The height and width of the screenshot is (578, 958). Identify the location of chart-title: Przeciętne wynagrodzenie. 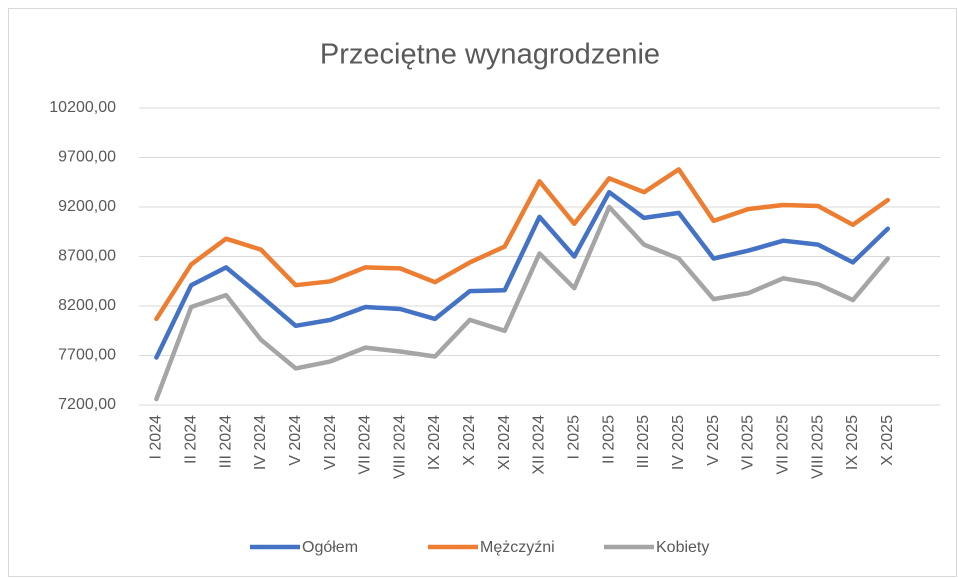
(490, 55).